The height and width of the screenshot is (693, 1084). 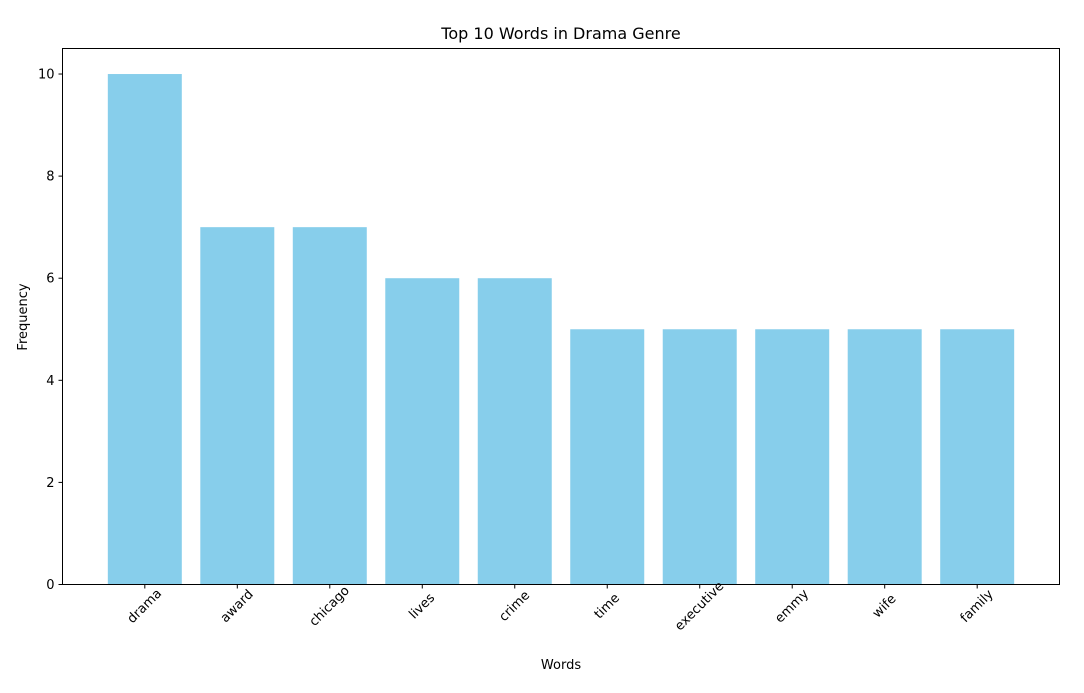 I want to click on y-tick-label: 2, so click(x=50, y=483).